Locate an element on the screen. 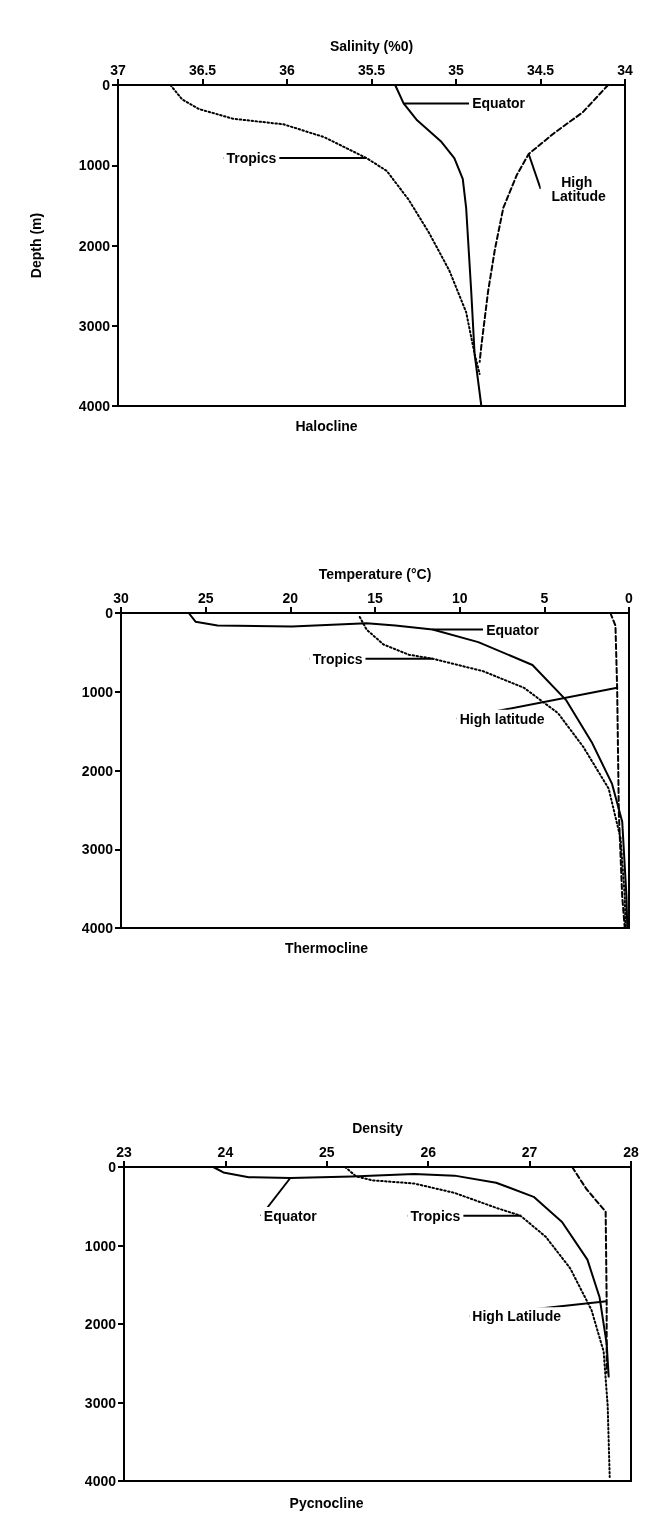 The width and height of the screenshot is (653, 1515). x-tick-label: 34.5 is located at coordinates (540, 70).